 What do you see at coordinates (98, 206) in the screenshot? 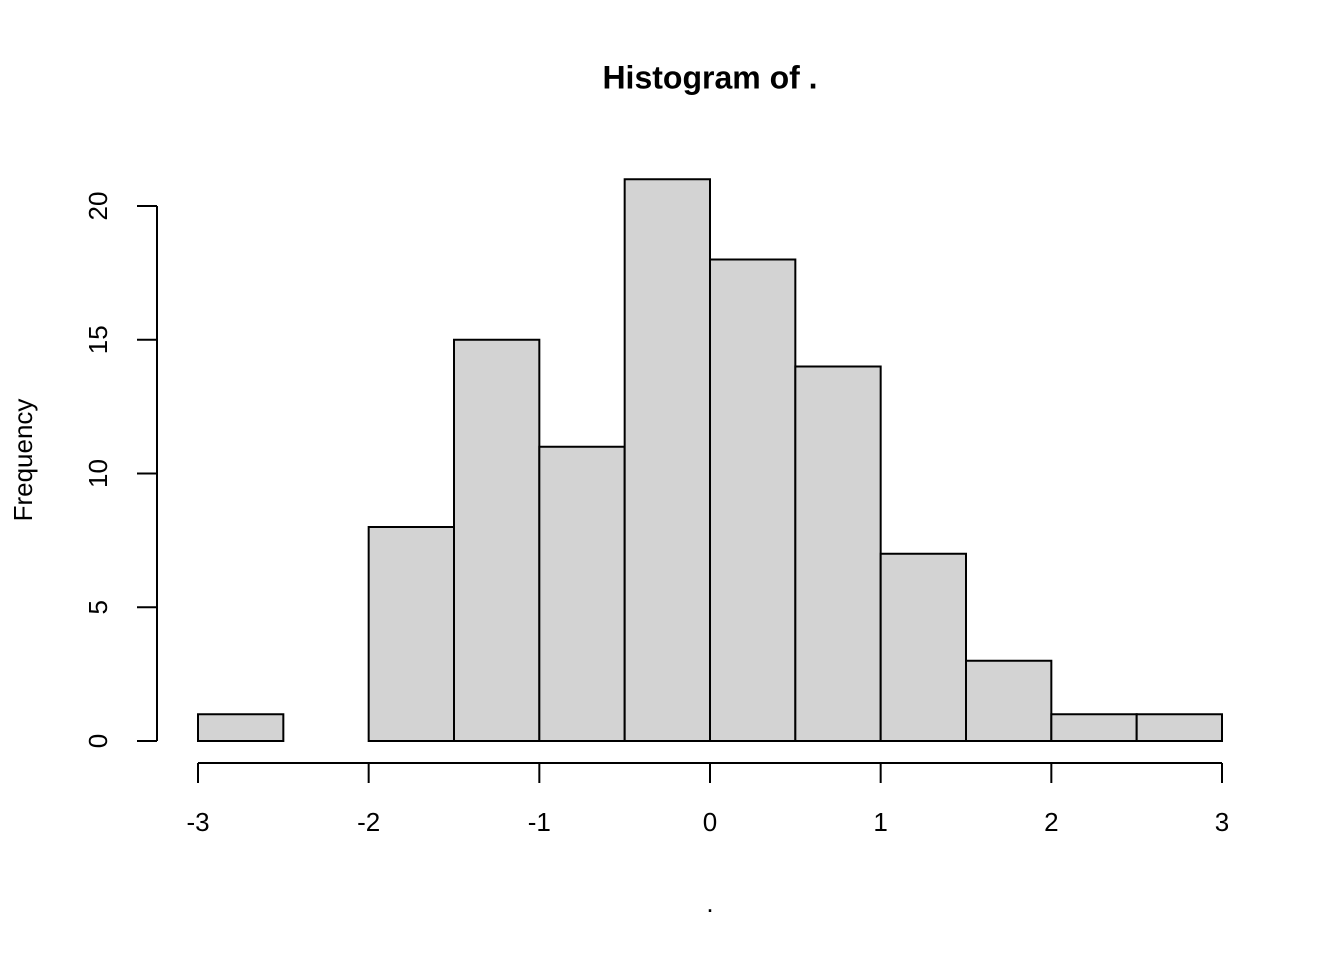
I see `y-tick-label: 20` at bounding box center [98, 206].